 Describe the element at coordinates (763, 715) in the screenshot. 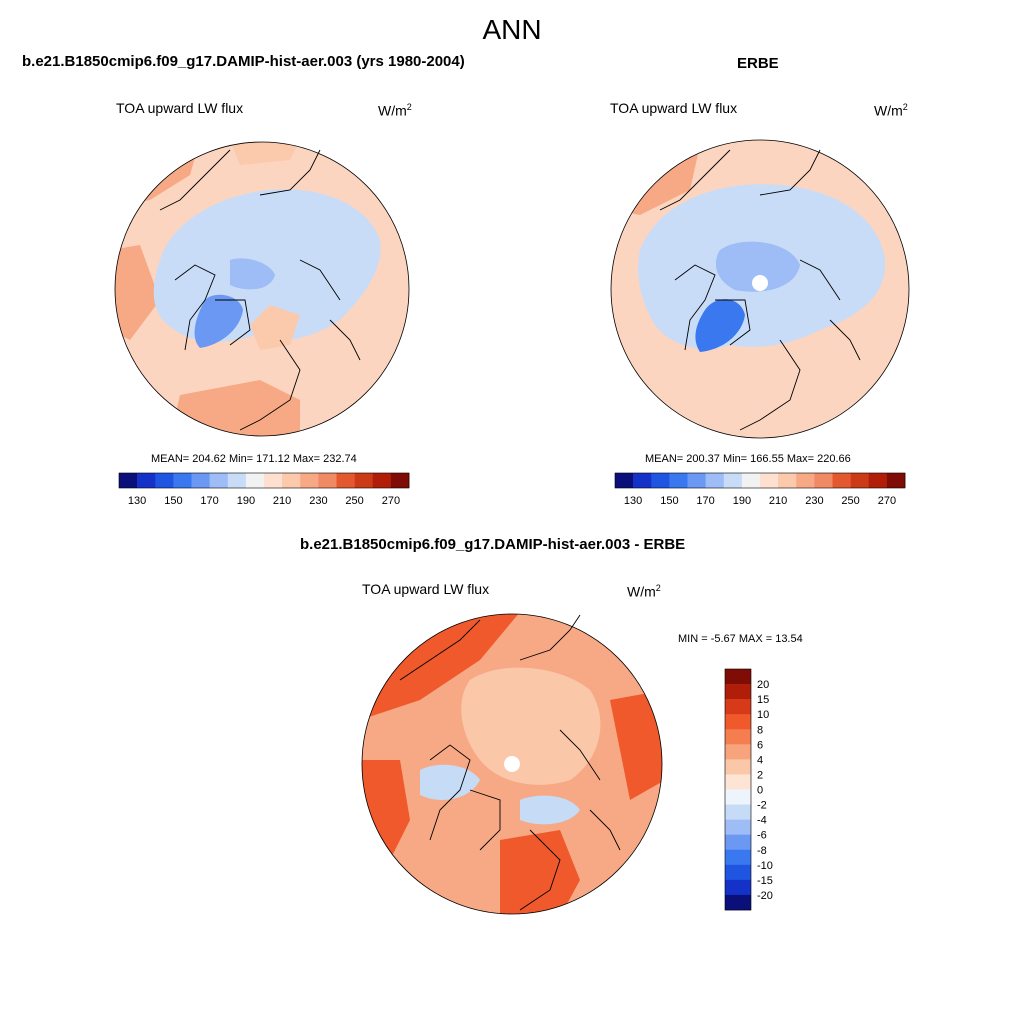

I see `colorbar3-tick-label: 10` at that location.